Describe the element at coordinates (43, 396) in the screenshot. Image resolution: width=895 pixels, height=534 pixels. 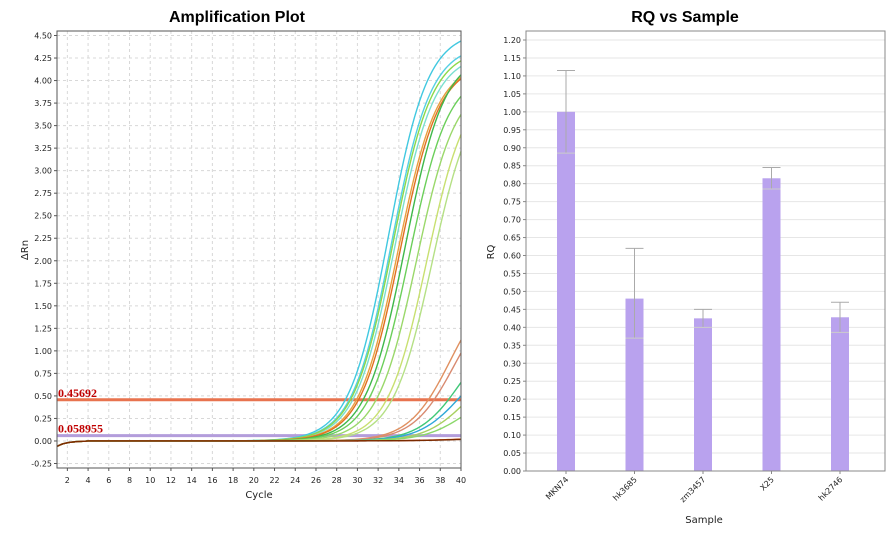
I see `amplification-y-tick-label: 0.50` at that location.